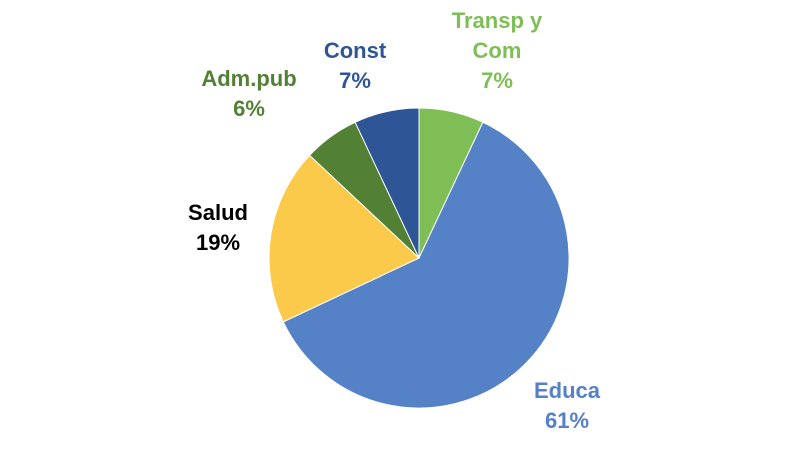 The image size is (800, 454). What do you see at coordinates (355, 50) in the screenshot?
I see `slice-category-label-const: Const` at bounding box center [355, 50].